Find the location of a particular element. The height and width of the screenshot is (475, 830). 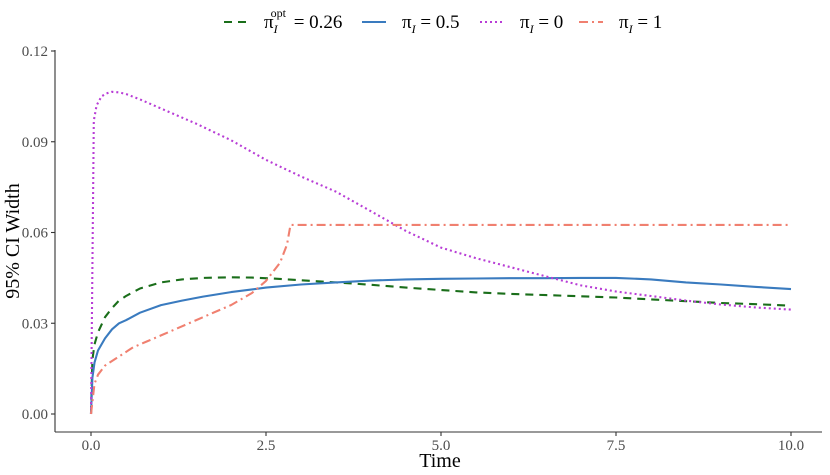

x-tick-label: 10.0 is located at coordinates (791, 446).